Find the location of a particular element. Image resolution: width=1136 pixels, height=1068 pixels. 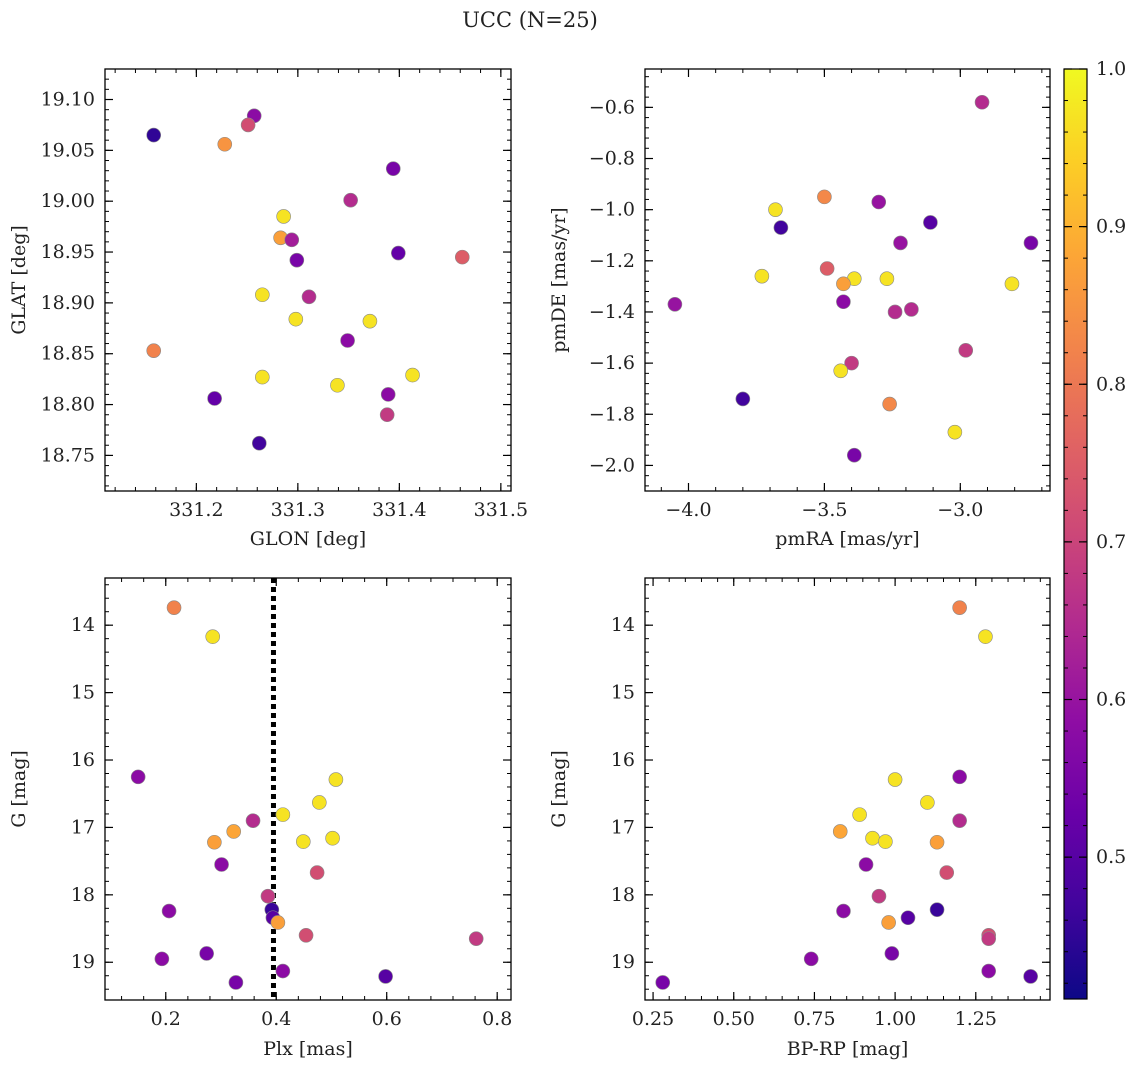

x-tick-label: 331.4 is located at coordinates (399, 510).